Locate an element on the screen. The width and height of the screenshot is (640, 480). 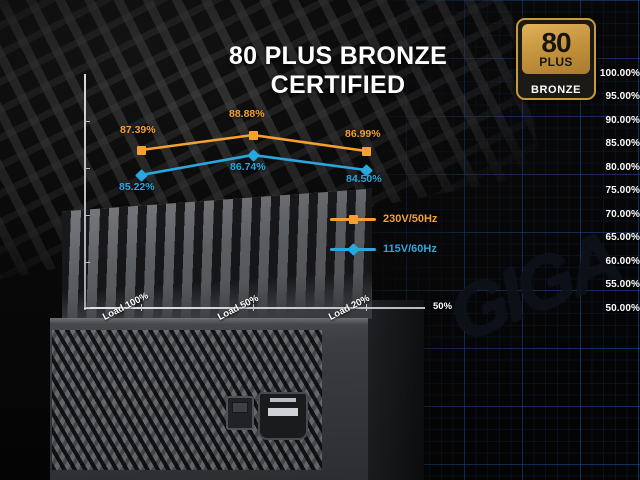
data-point-label: 88.88% is located at coordinates (247, 114).